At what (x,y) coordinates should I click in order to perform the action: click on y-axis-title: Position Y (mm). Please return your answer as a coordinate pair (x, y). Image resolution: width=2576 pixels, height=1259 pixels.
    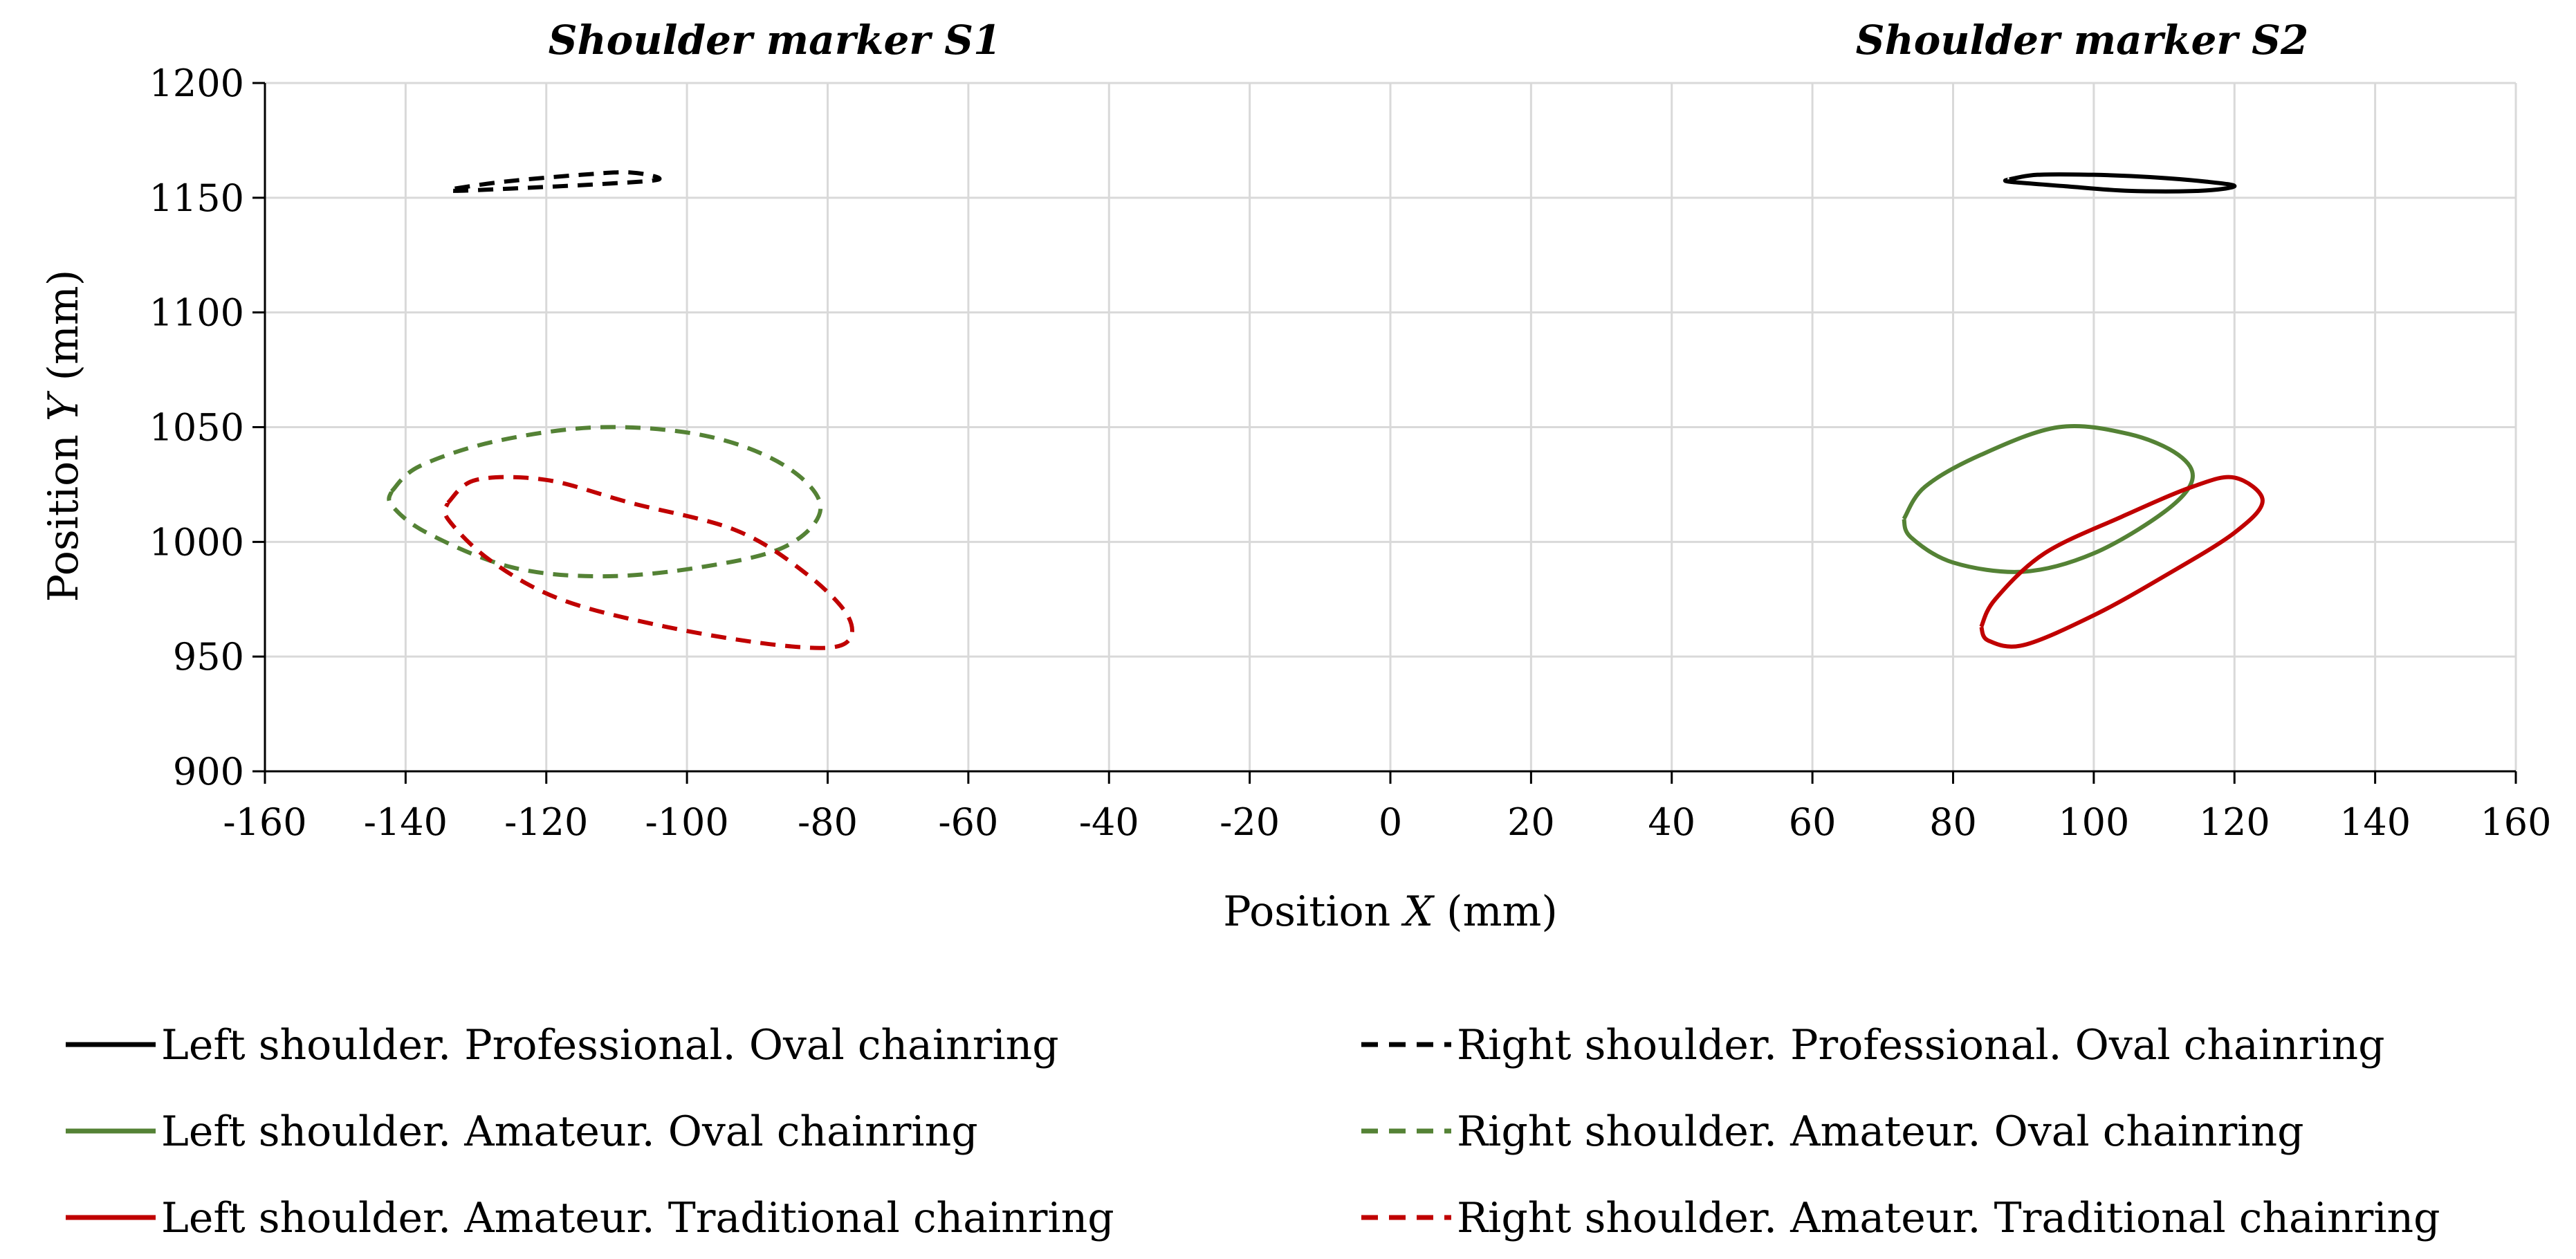
    Looking at the image, I should click on (63, 436).